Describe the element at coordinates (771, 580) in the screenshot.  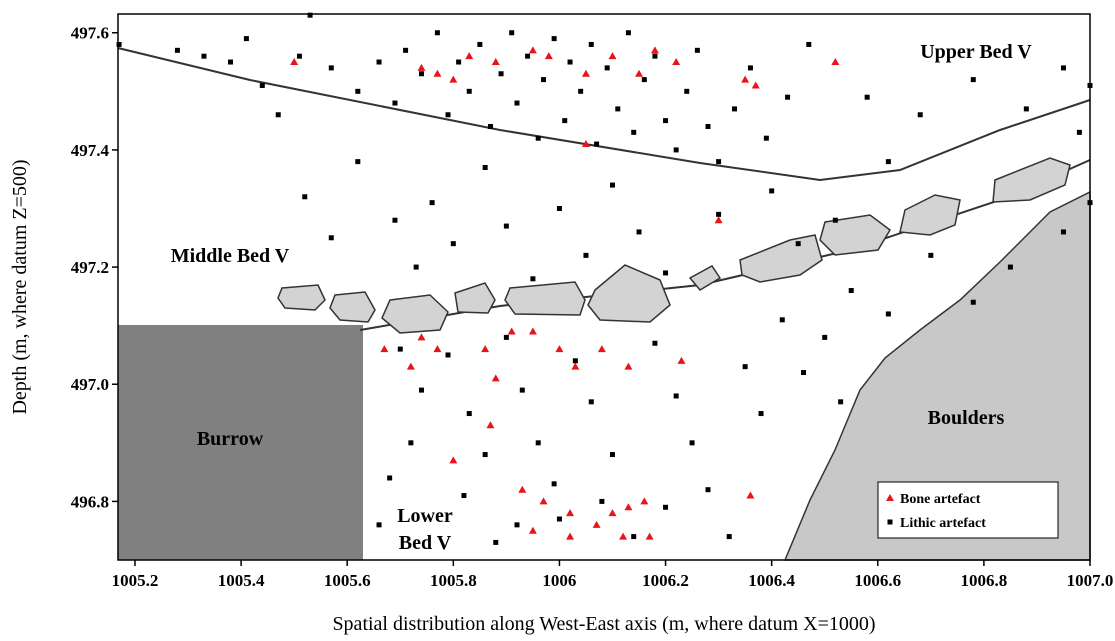
I see `x-tick-label: 1006.4` at that location.